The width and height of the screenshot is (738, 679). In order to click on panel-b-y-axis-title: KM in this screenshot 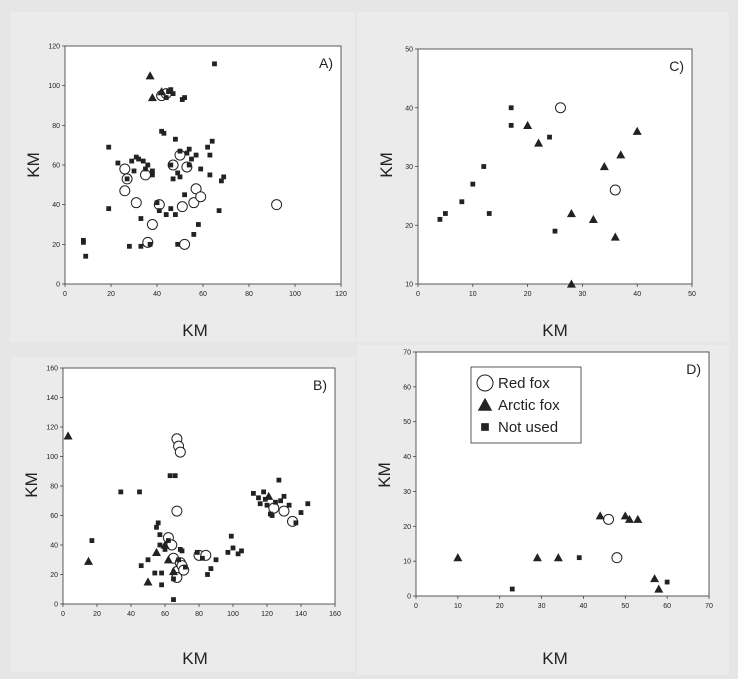, I will do `click(31, 485)`.